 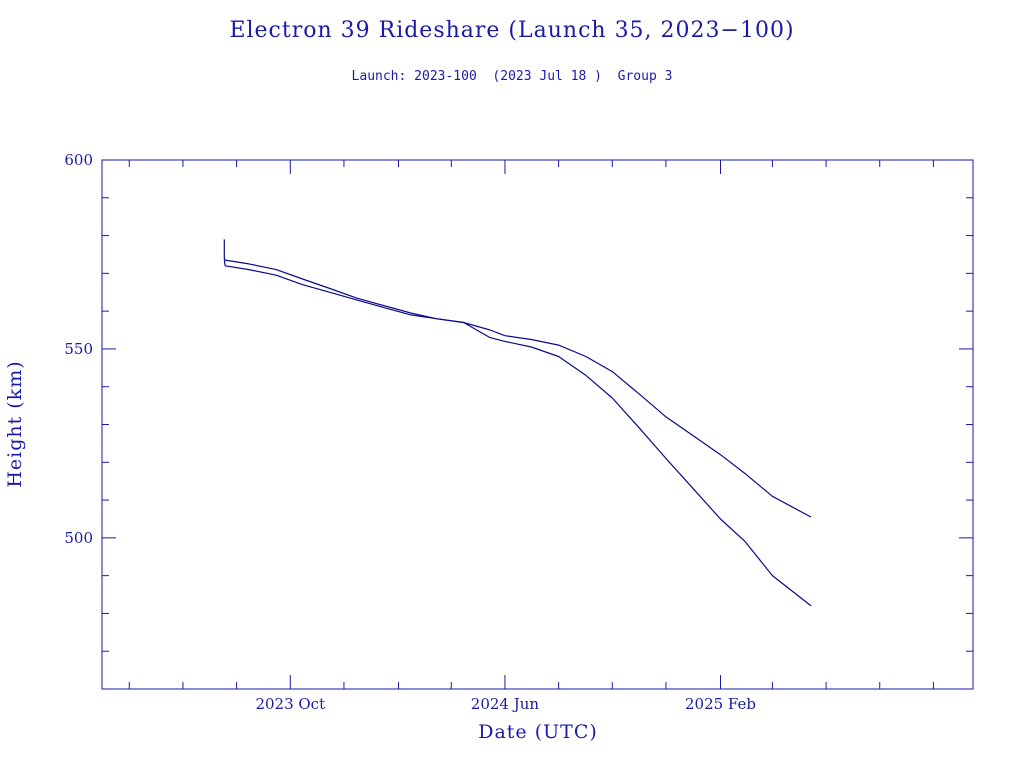 I want to click on y-tick-label: 550, so click(x=78, y=349).